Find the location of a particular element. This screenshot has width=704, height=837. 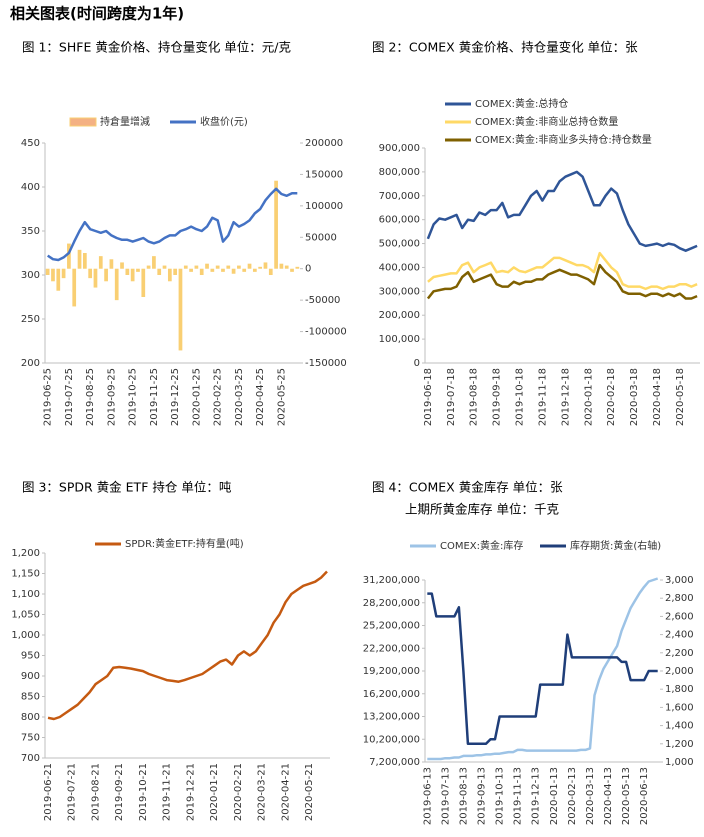

legend-label: COMEX:黄金:非商业总持仓数量 is located at coordinates (546, 121).